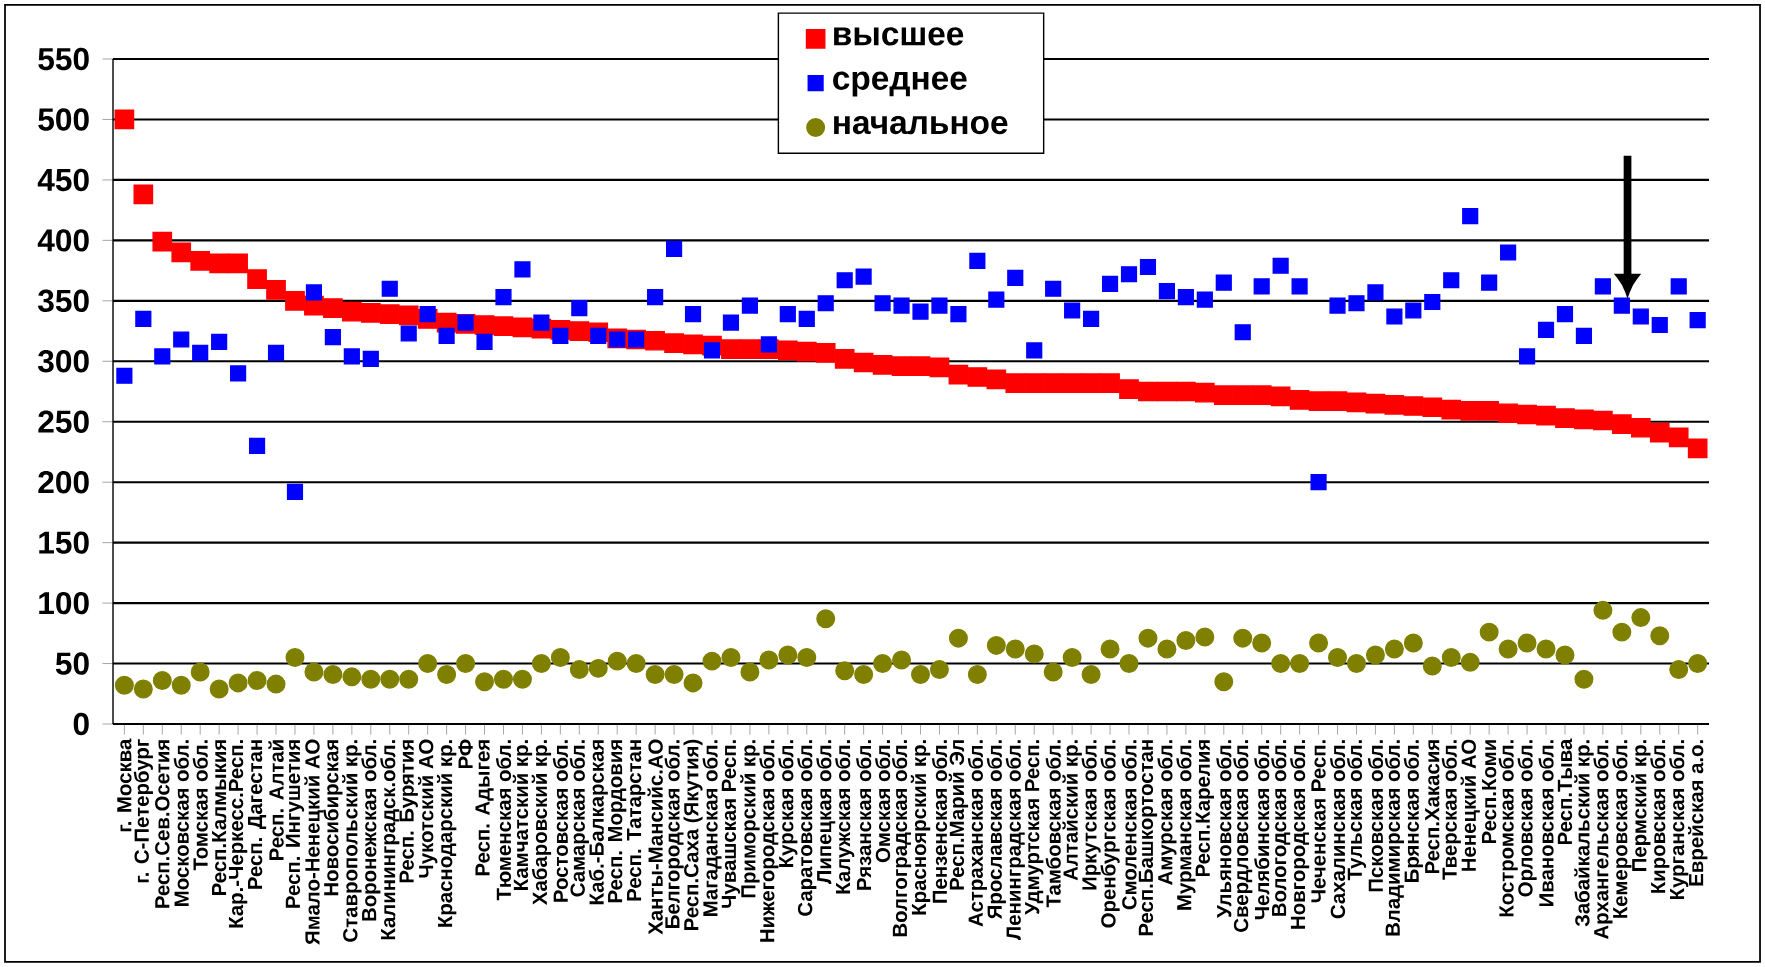 This screenshot has height=967, width=1765. What do you see at coordinates (1034, 827) in the screenshot?
I see `x-tick-label: Удмуртская Респ.` at bounding box center [1034, 827].